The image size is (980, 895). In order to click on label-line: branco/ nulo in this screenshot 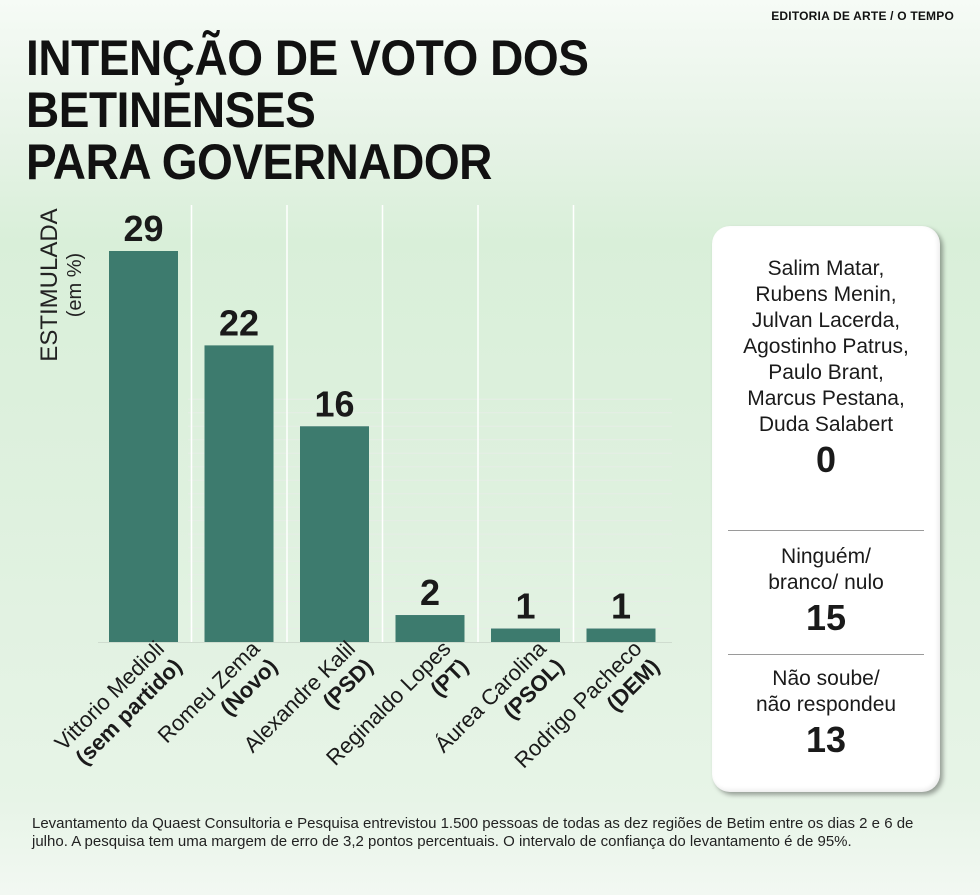, I will do `click(826, 582)`.